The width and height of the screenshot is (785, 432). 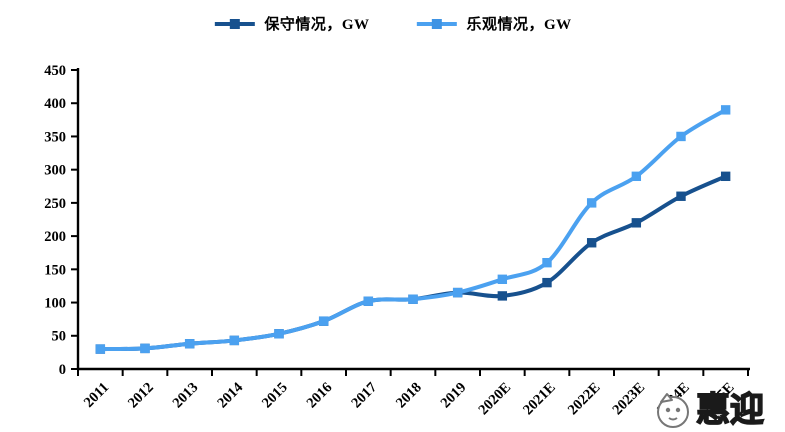 What do you see at coordinates (718, 399) in the screenshot?
I see `x-tick-label: 2025E` at bounding box center [718, 399].